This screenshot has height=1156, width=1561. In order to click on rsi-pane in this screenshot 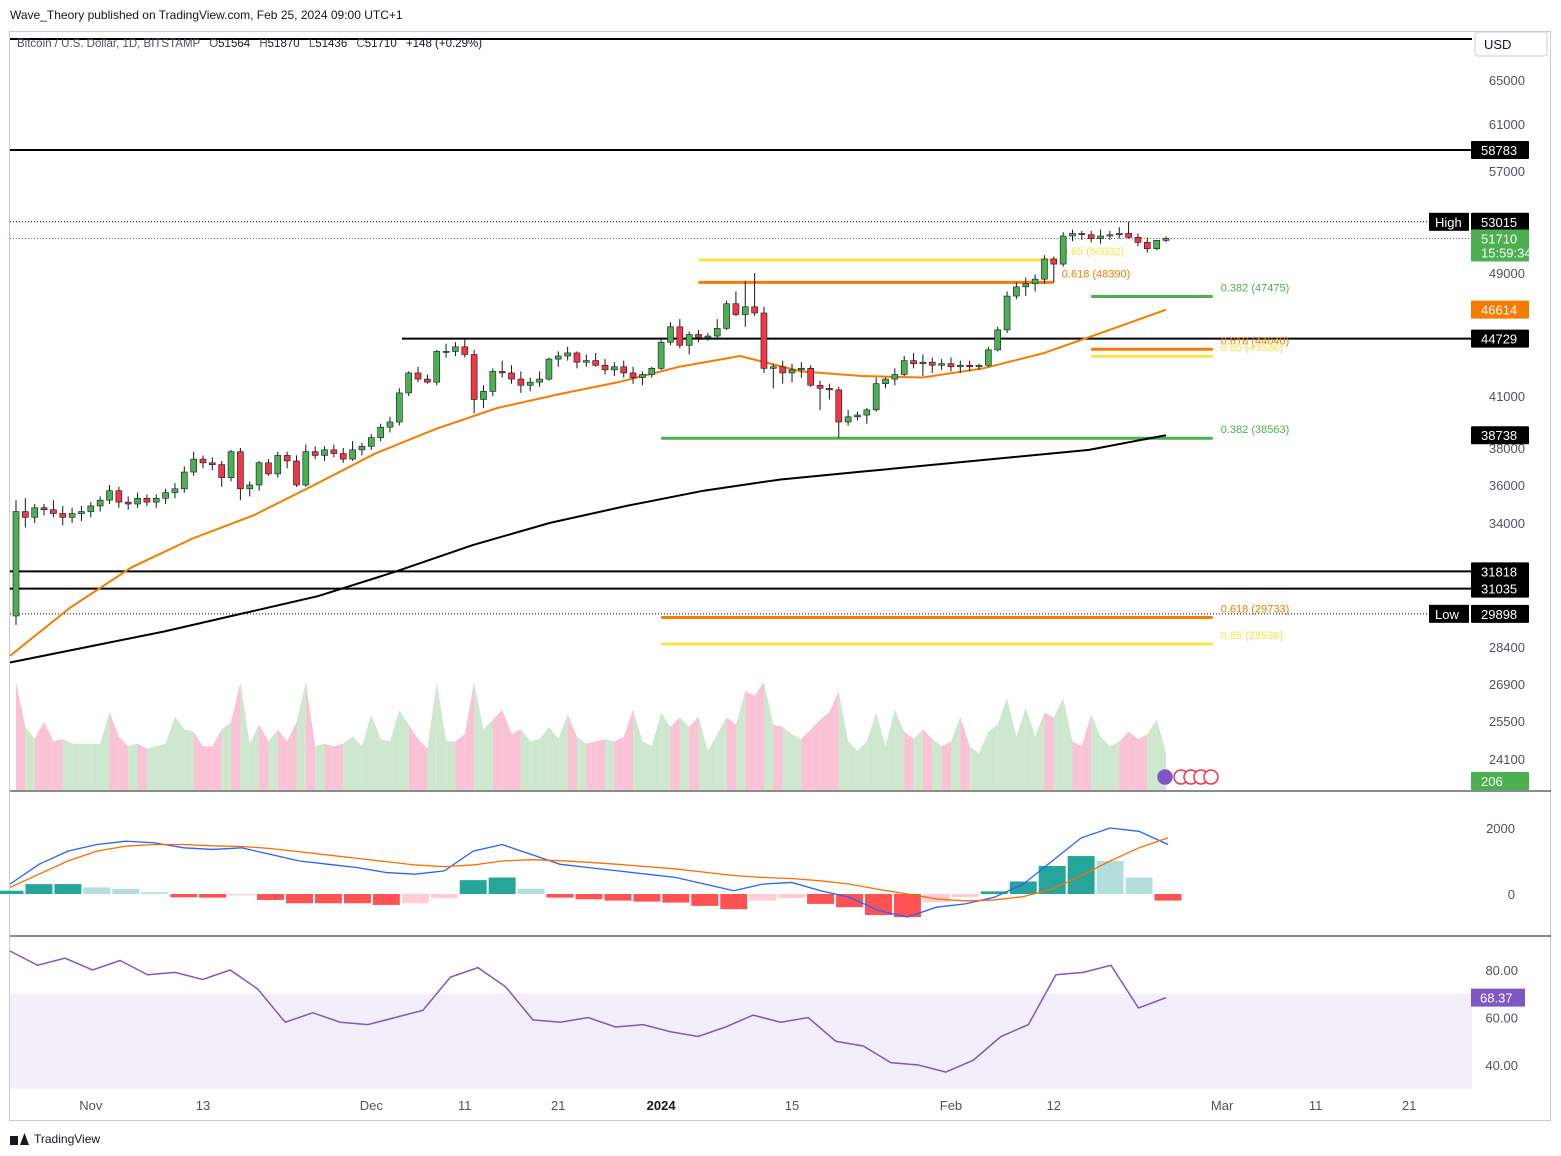, I will do `click(740, 1019)`.